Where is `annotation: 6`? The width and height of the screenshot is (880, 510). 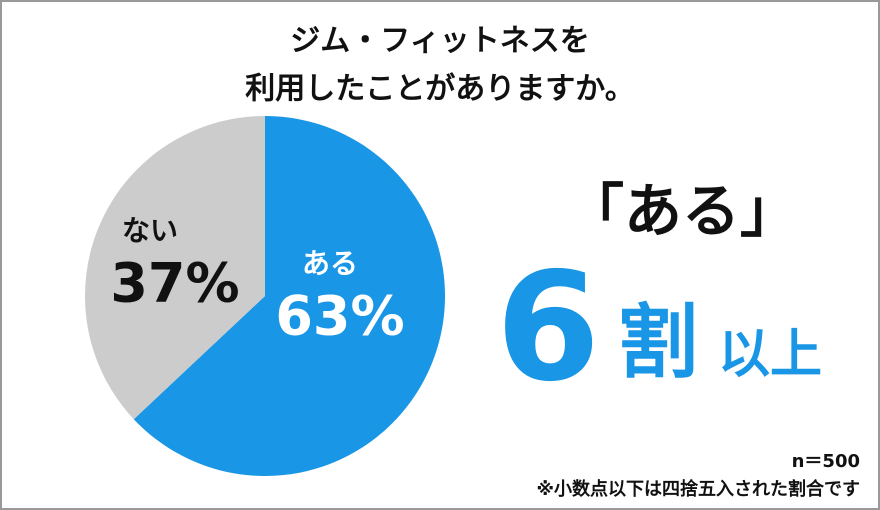 annotation: 6 is located at coordinates (548, 328).